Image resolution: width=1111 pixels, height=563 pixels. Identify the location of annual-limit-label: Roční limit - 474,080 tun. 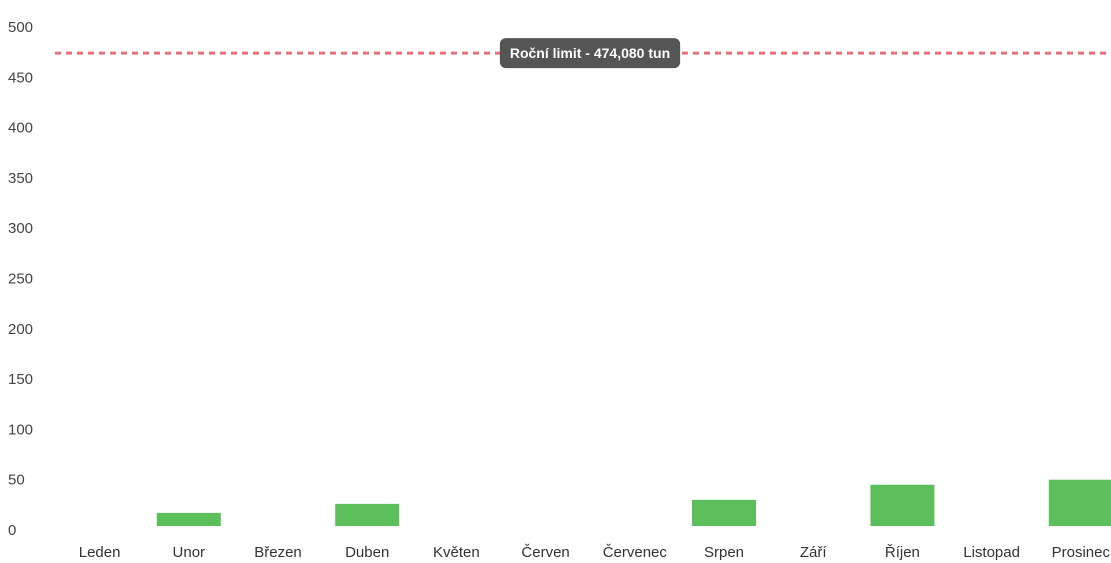
(590, 53).